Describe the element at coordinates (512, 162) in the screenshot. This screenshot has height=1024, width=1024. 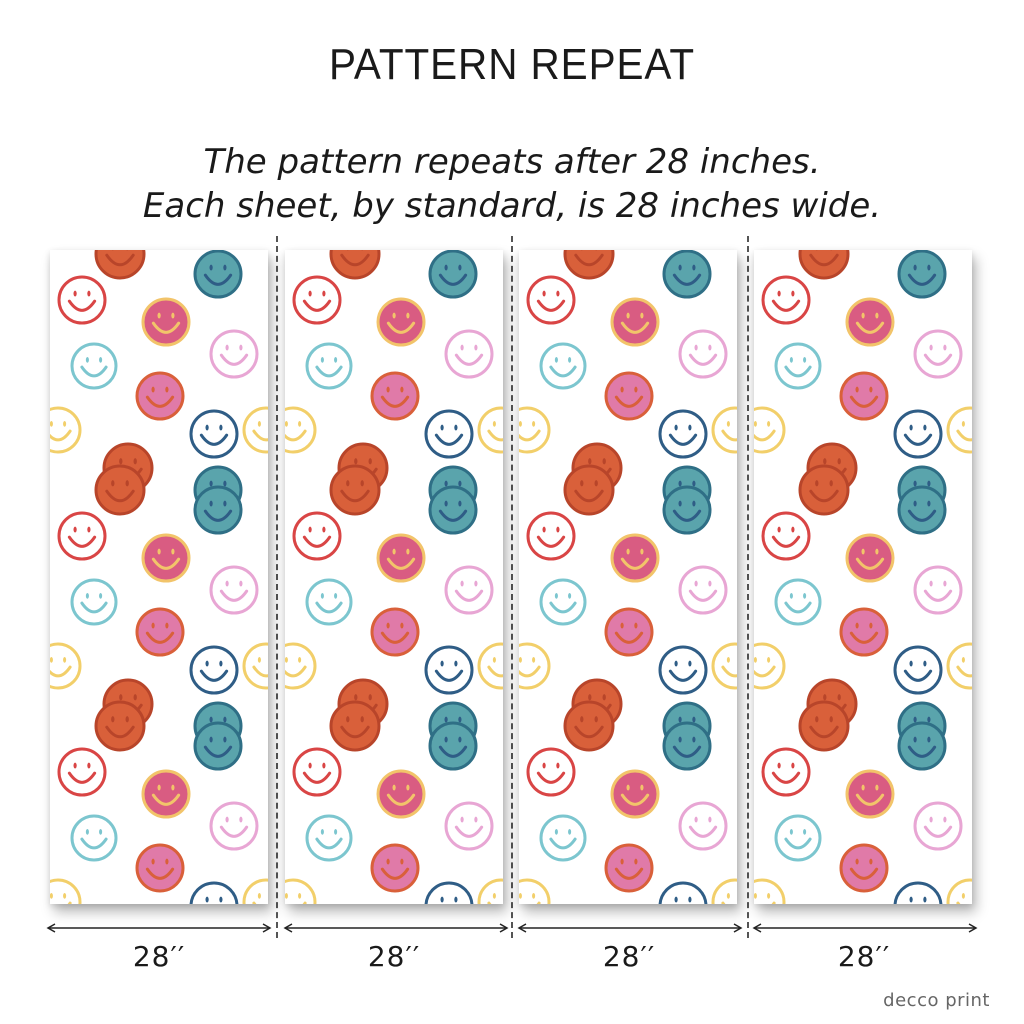
I see `subtitle-line-1: The pattern repeats after 28 inches.` at that location.